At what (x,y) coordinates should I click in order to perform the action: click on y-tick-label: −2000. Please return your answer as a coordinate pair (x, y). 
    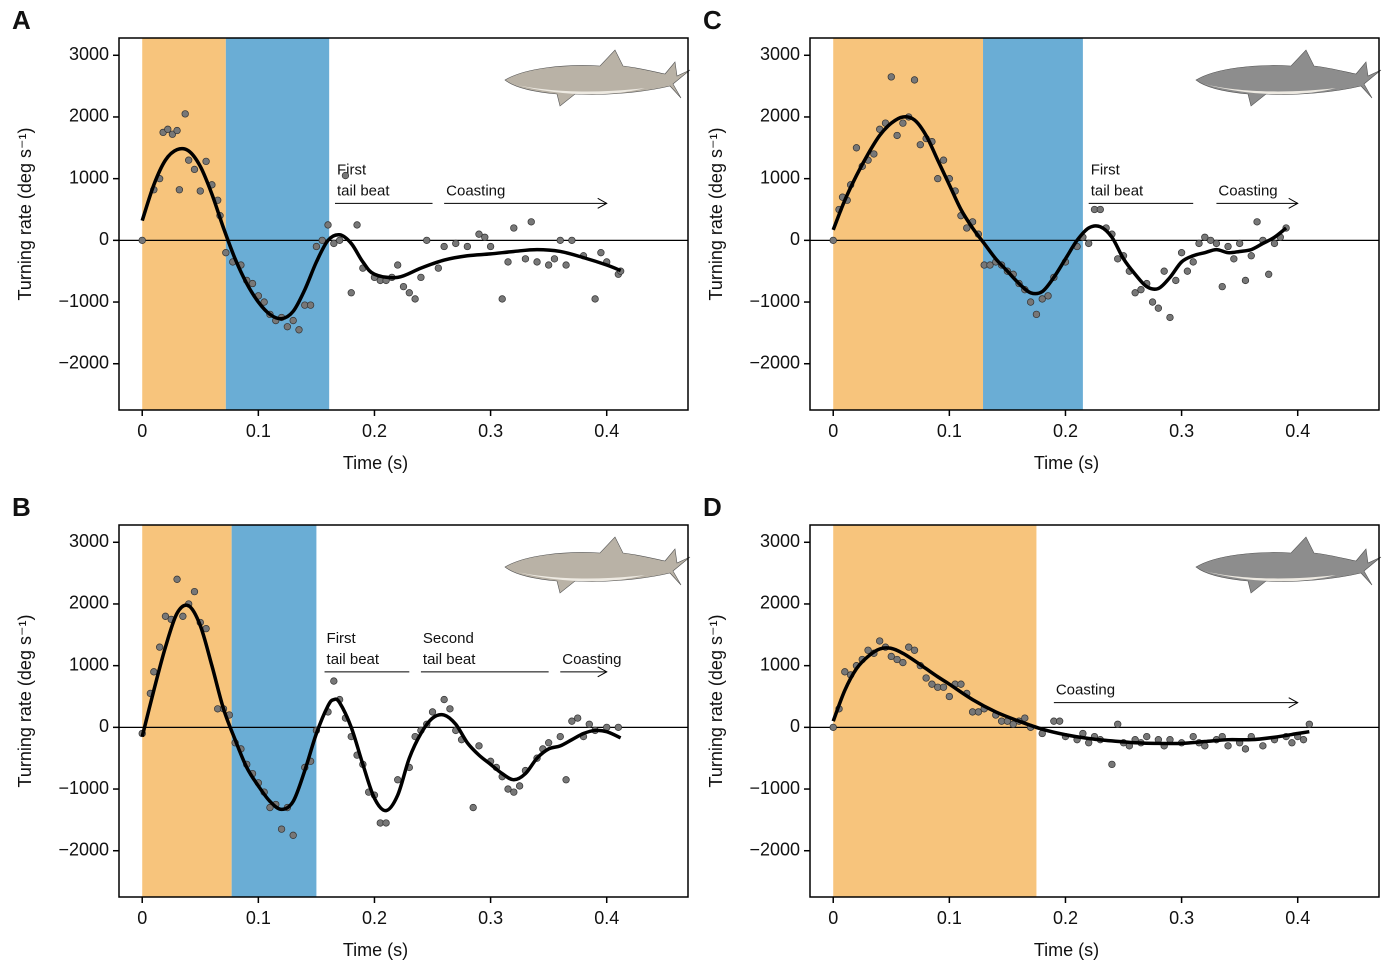
    Looking at the image, I should click on (774, 362).